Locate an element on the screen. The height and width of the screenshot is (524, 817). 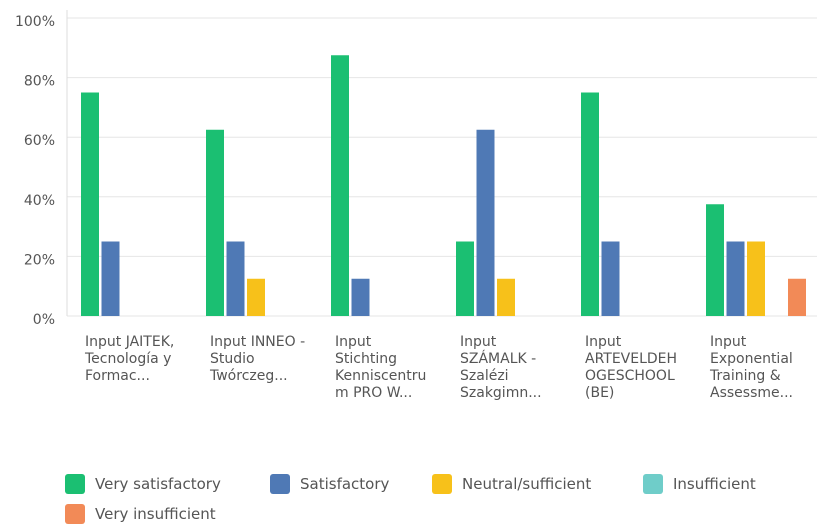
legend-item: Insufficient is located at coordinates (699, 484).